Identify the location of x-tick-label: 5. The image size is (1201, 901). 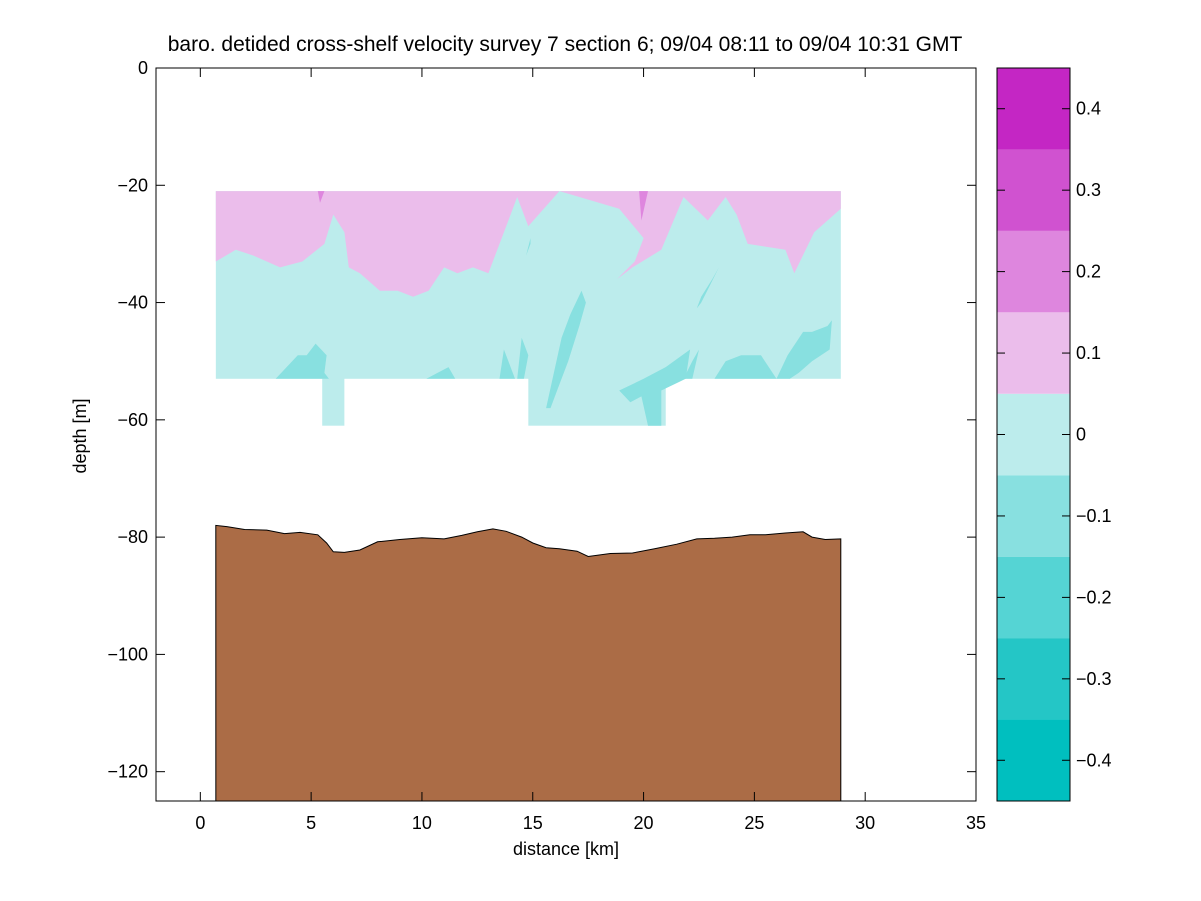
(311, 823).